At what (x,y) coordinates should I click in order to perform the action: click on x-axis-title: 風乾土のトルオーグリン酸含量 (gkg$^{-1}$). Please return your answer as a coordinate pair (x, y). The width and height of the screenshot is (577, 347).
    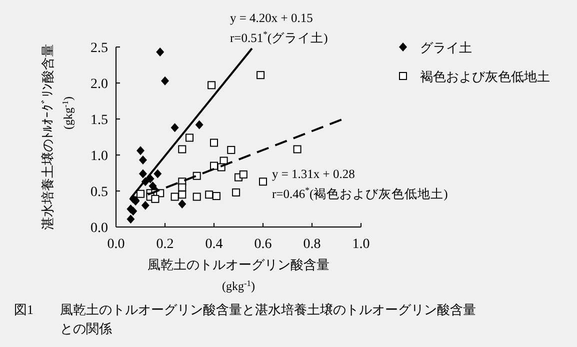
    Looking at the image, I should click on (239, 275).